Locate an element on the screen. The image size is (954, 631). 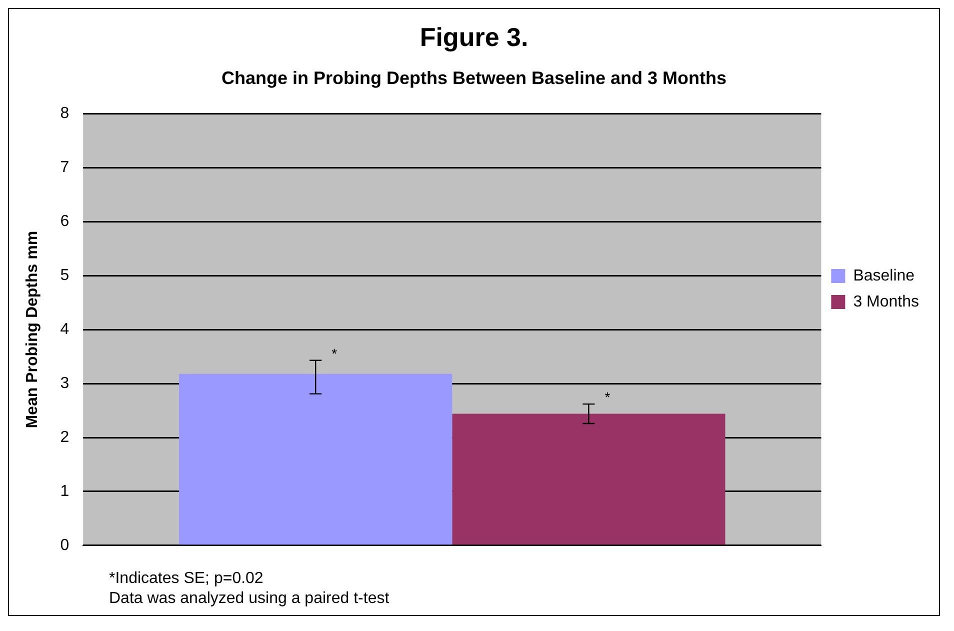
legend-label: Baseline is located at coordinates (884, 275).